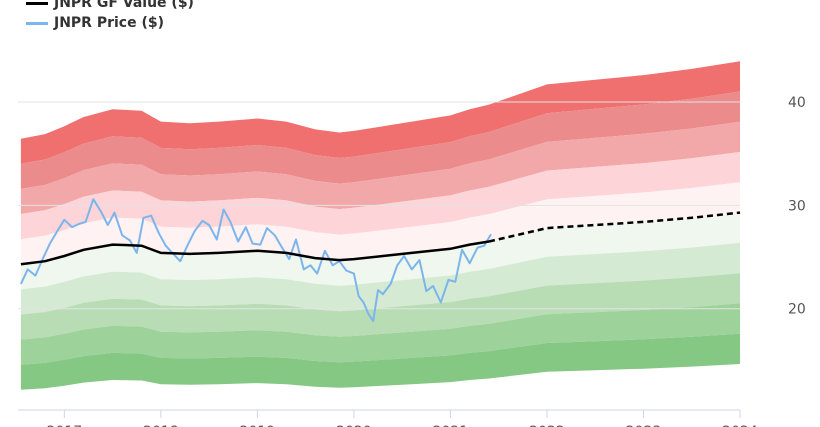 This screenshot has height=427, width=820. What do you see at coordinates (614, 227) in the screenshot?
I see `gf-value-projection-line` at bounding box center [614, 227].